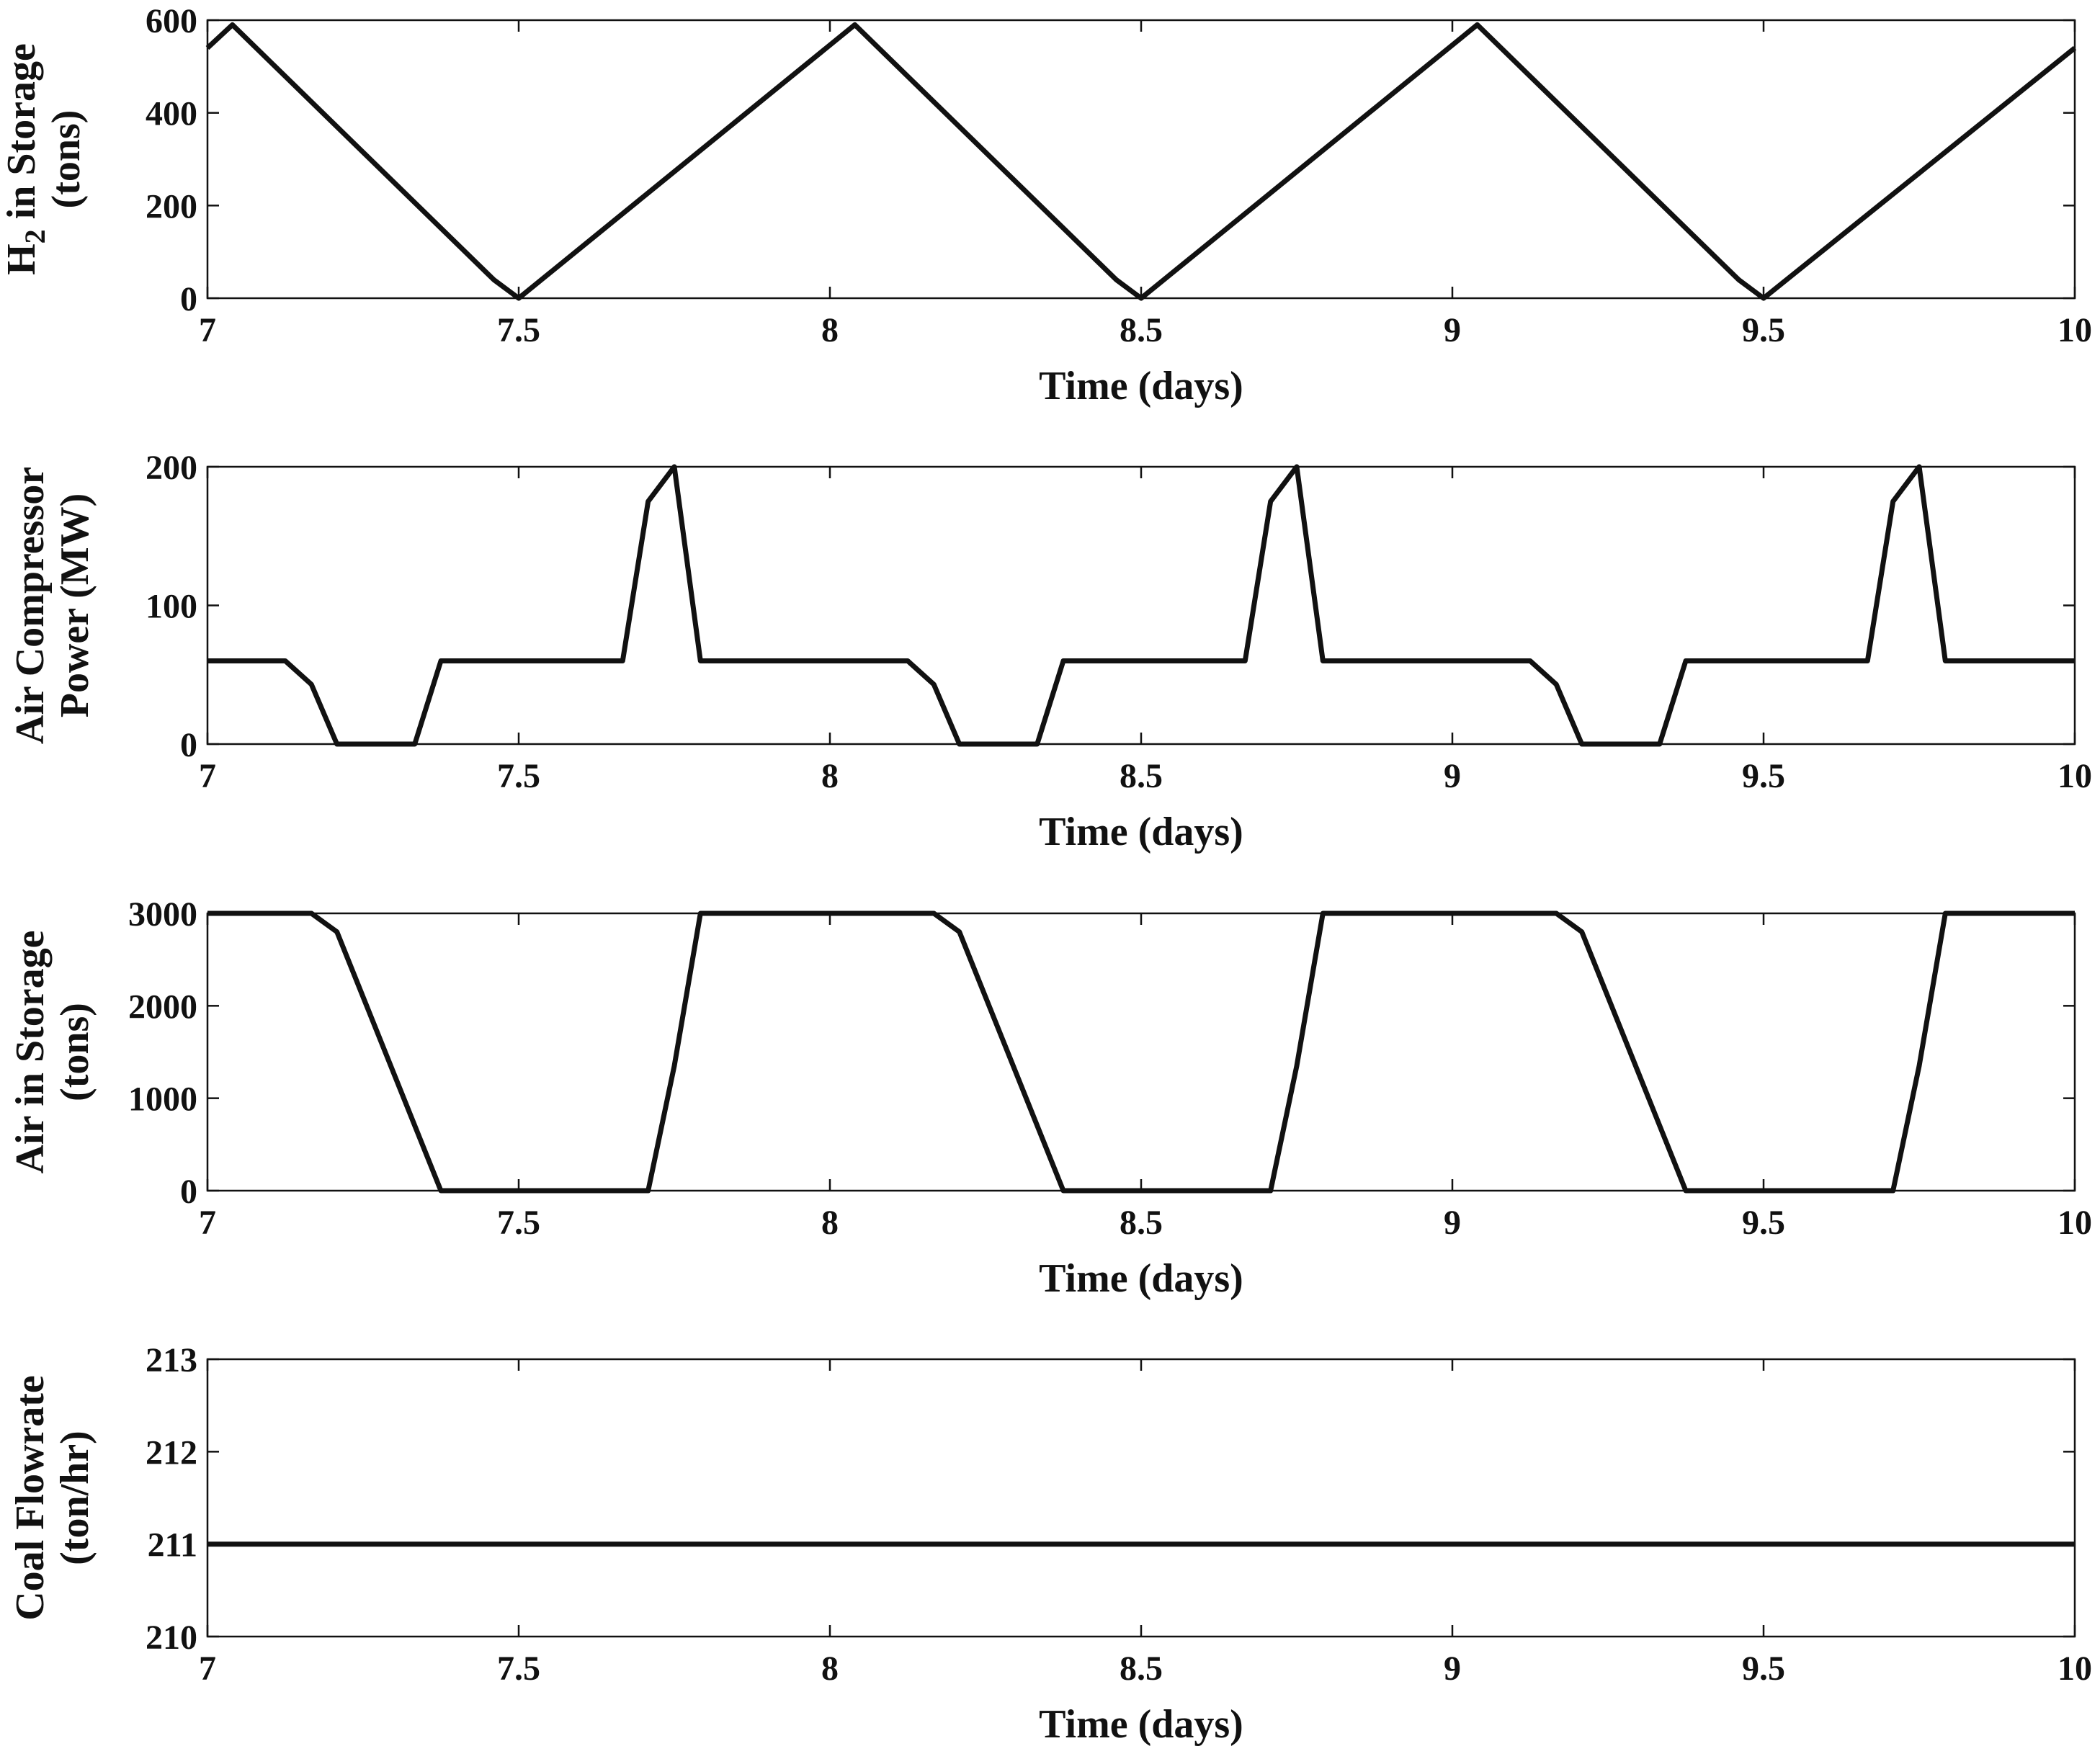 The width and height of the screenshot is (2100, 1759). I want to click on y-axis-label-line: Power (MW), so click(75, 605).